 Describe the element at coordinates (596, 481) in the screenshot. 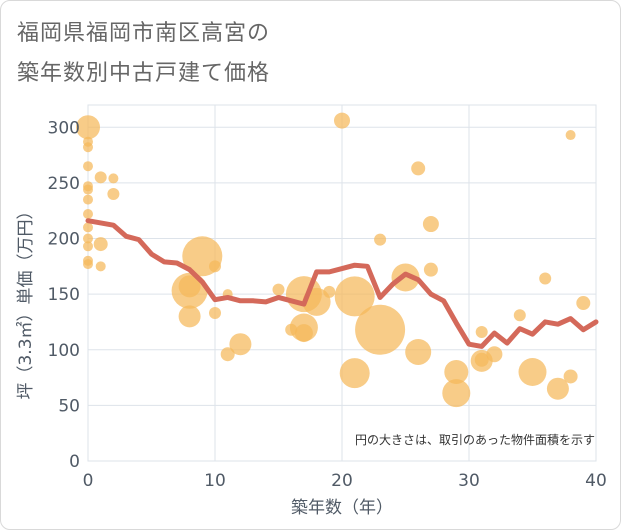

I see `x-tick-label: 40` at that location.